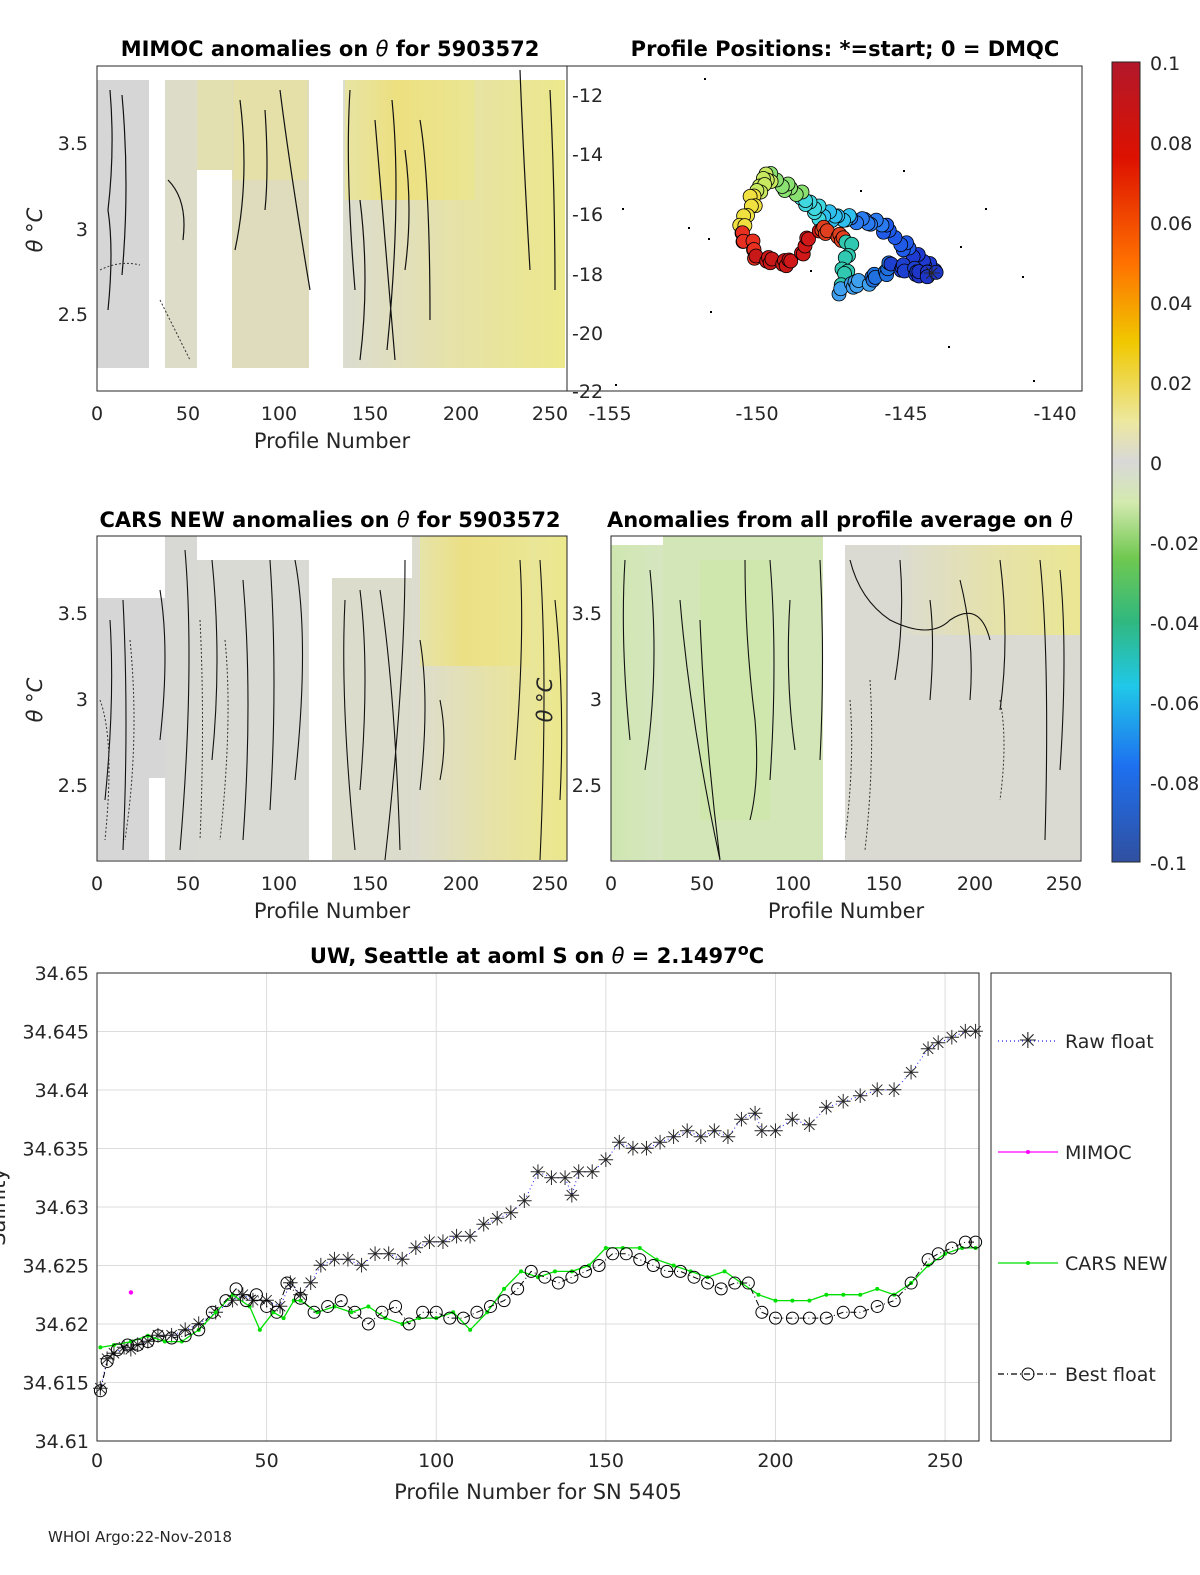  Describe the element at coordinates (461, 884) in the screenshot. I see `cars-xtick: 200` at that location.